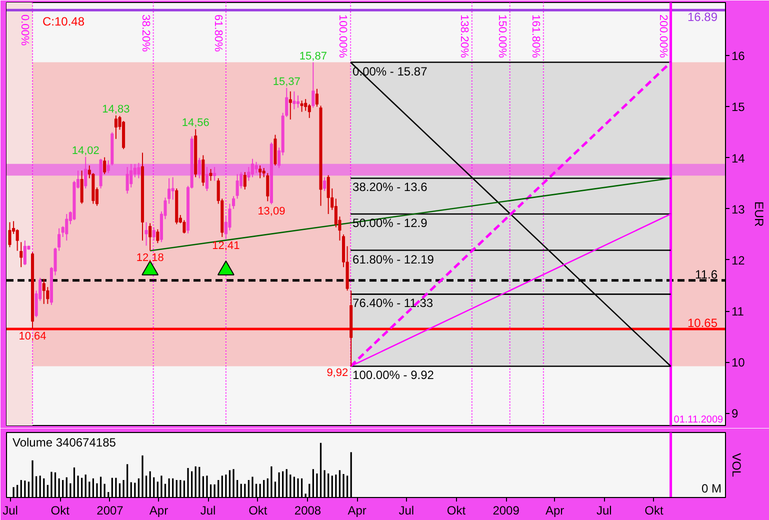 This screenshot has height=520, width=769. What do you see at coordinates (739, 56) in the screenshot?
I see `y-tick-label: 16` at bounding box center [739, 56].